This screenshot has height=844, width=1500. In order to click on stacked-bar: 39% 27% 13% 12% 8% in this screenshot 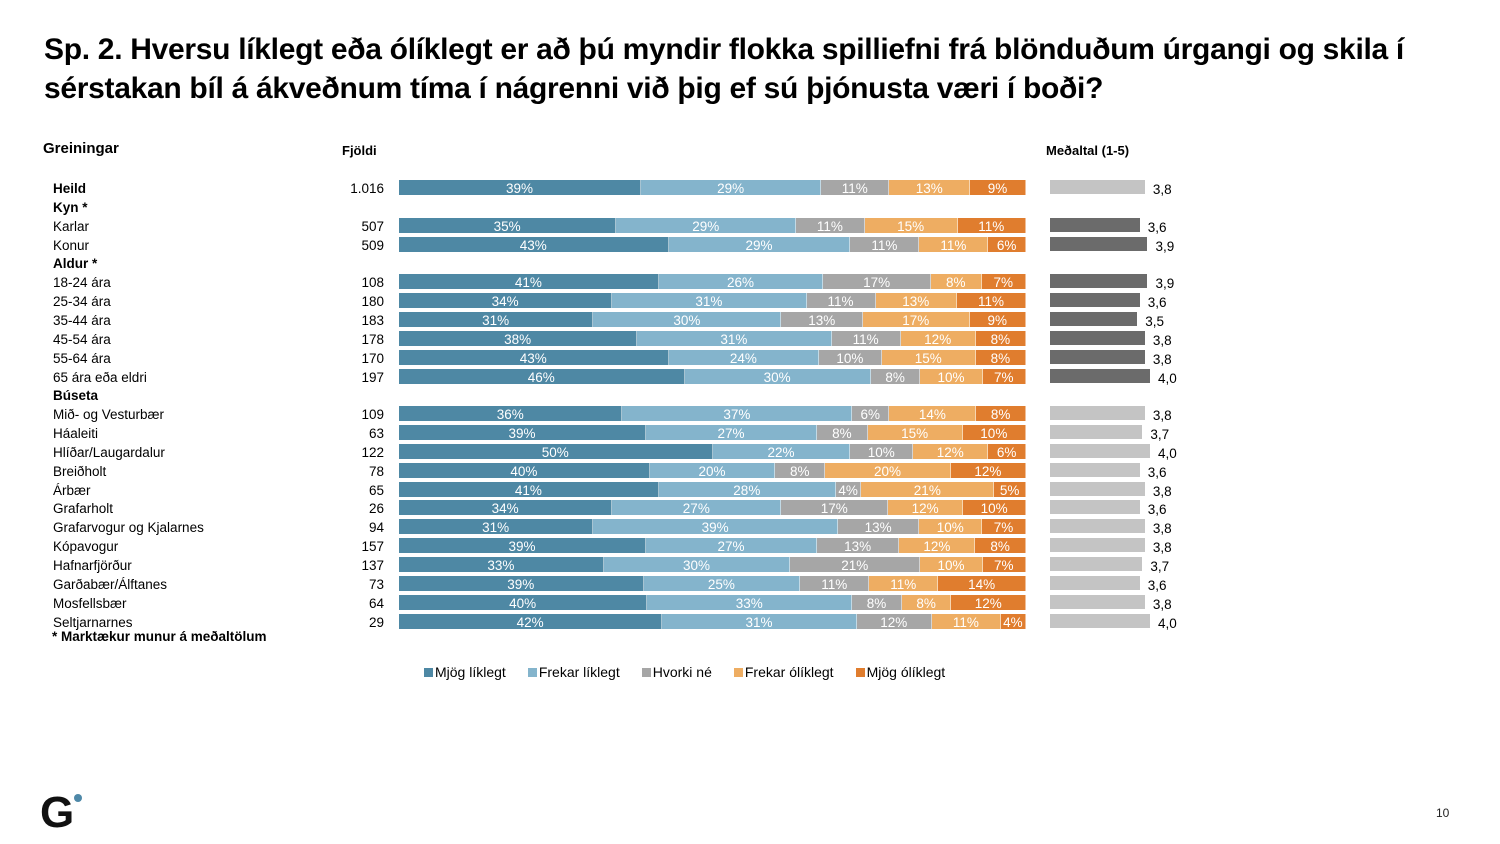, I will do `click(712, 546)`.